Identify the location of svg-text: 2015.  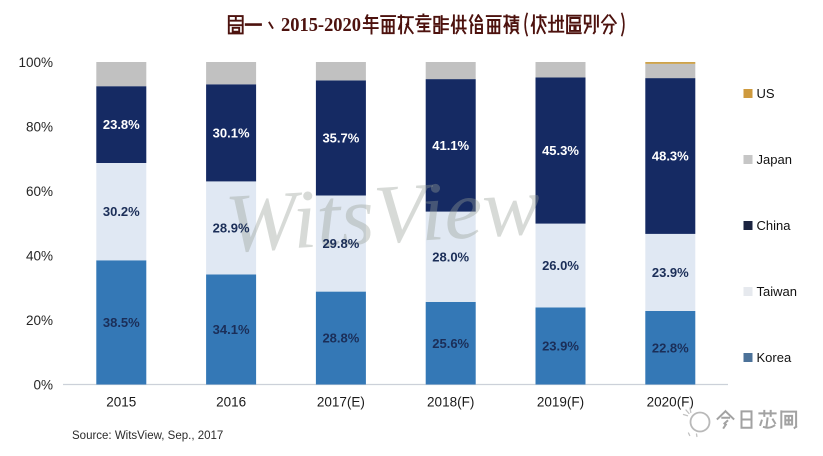
(121, 402).